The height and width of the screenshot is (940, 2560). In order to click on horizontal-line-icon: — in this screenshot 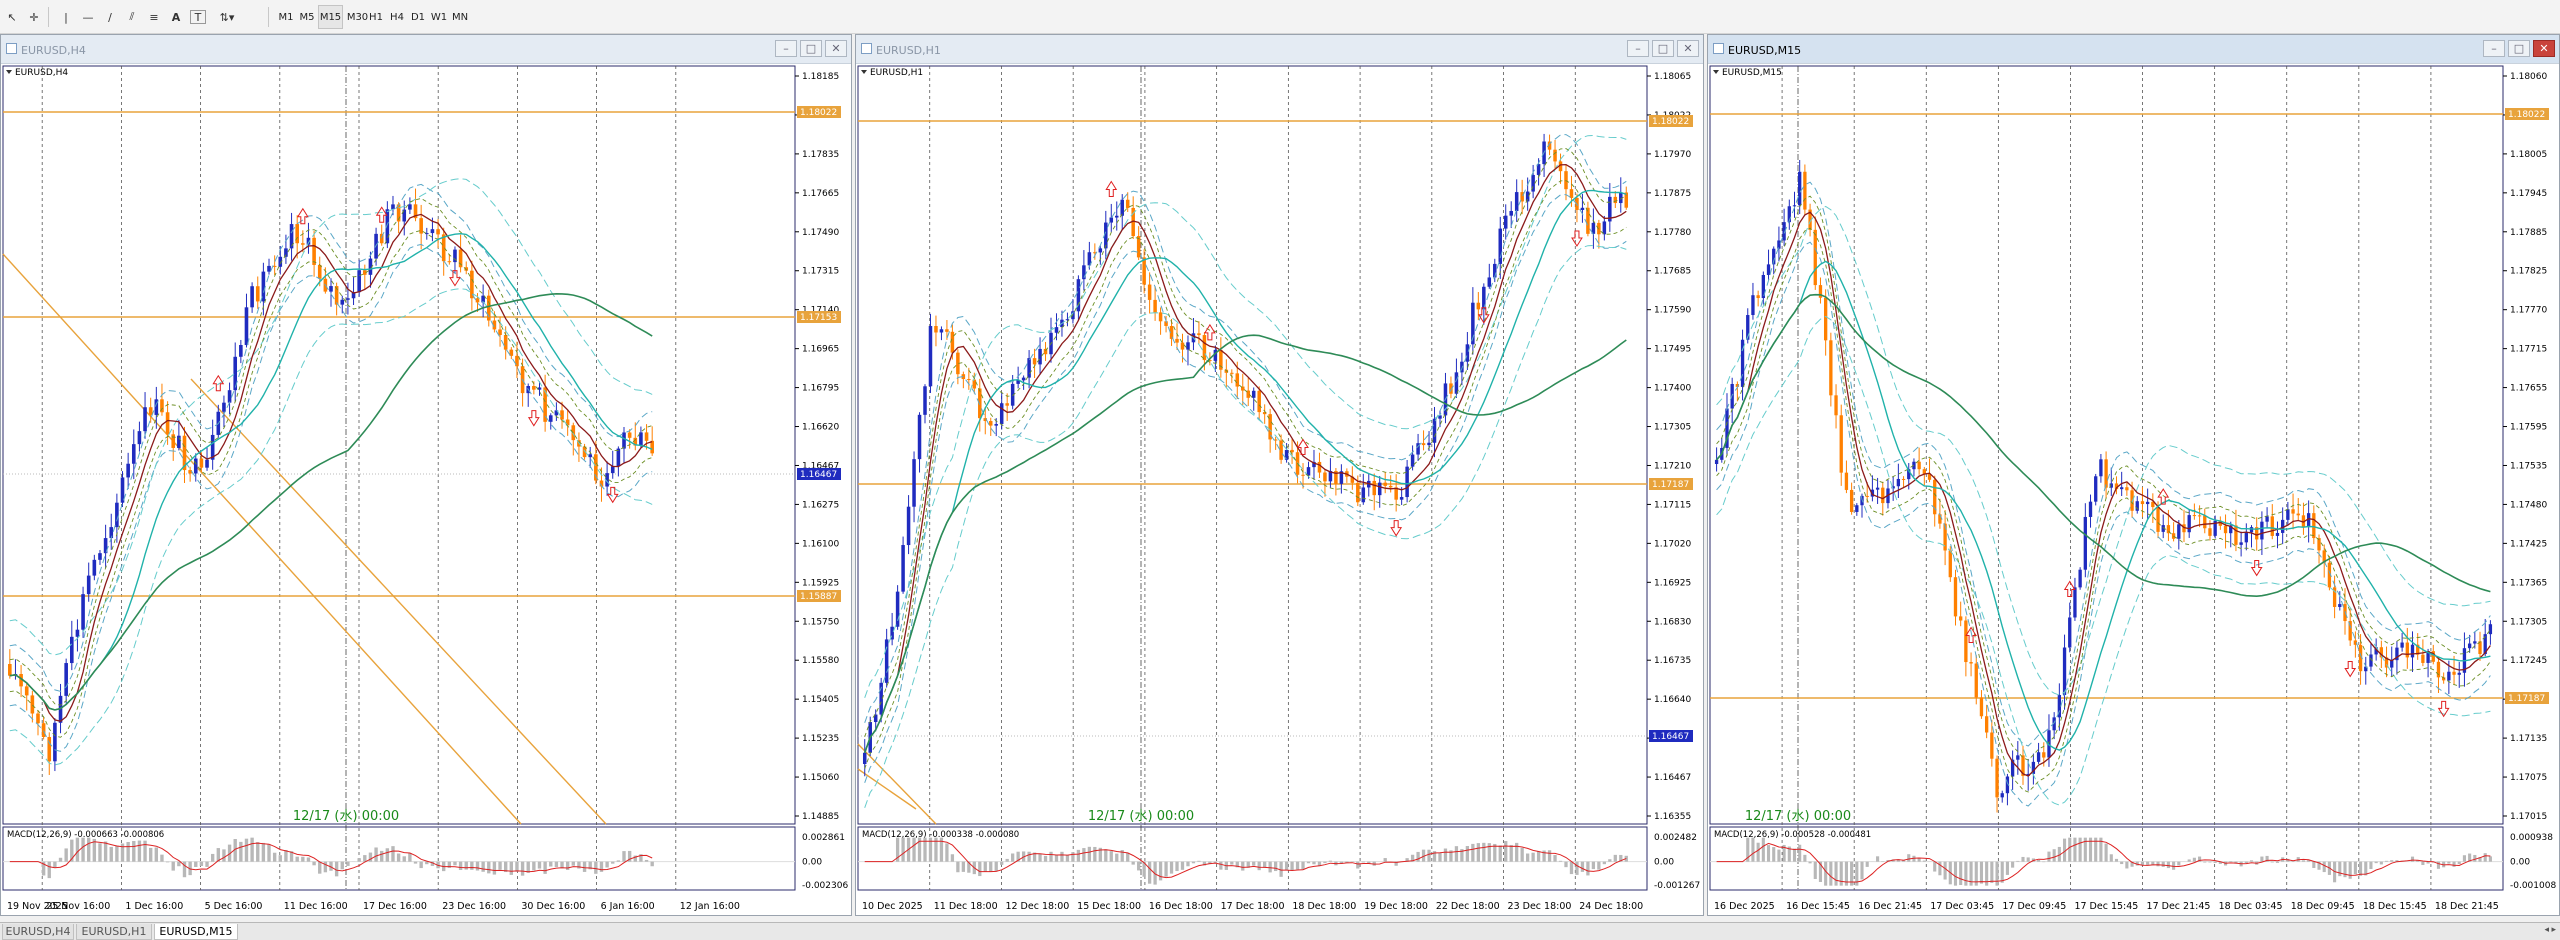, I will do `click(88, 17)`.